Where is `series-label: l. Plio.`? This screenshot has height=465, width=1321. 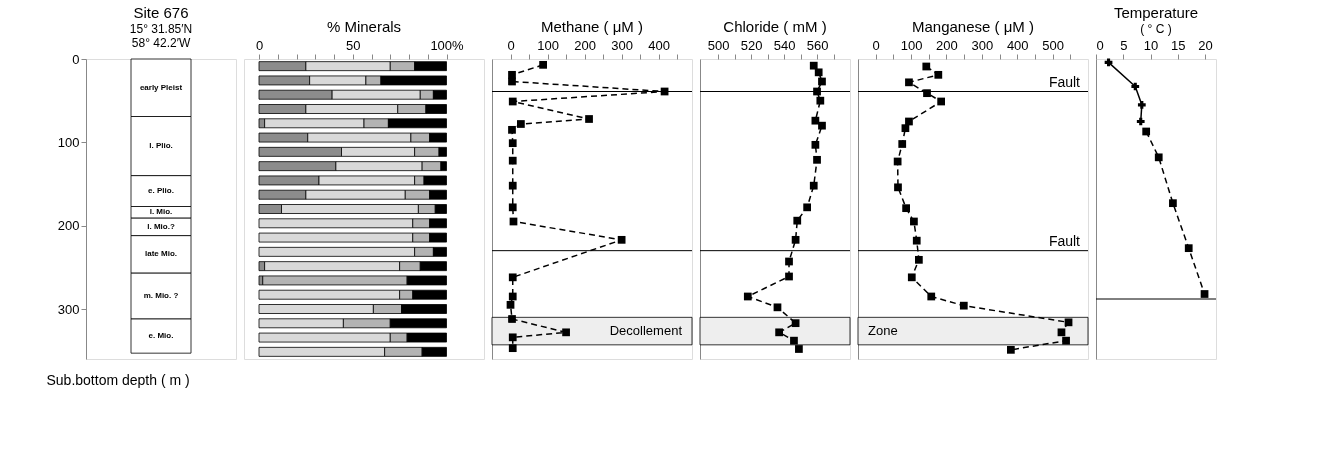
series-label: l. Plio. is located at coordinates (161, 146).